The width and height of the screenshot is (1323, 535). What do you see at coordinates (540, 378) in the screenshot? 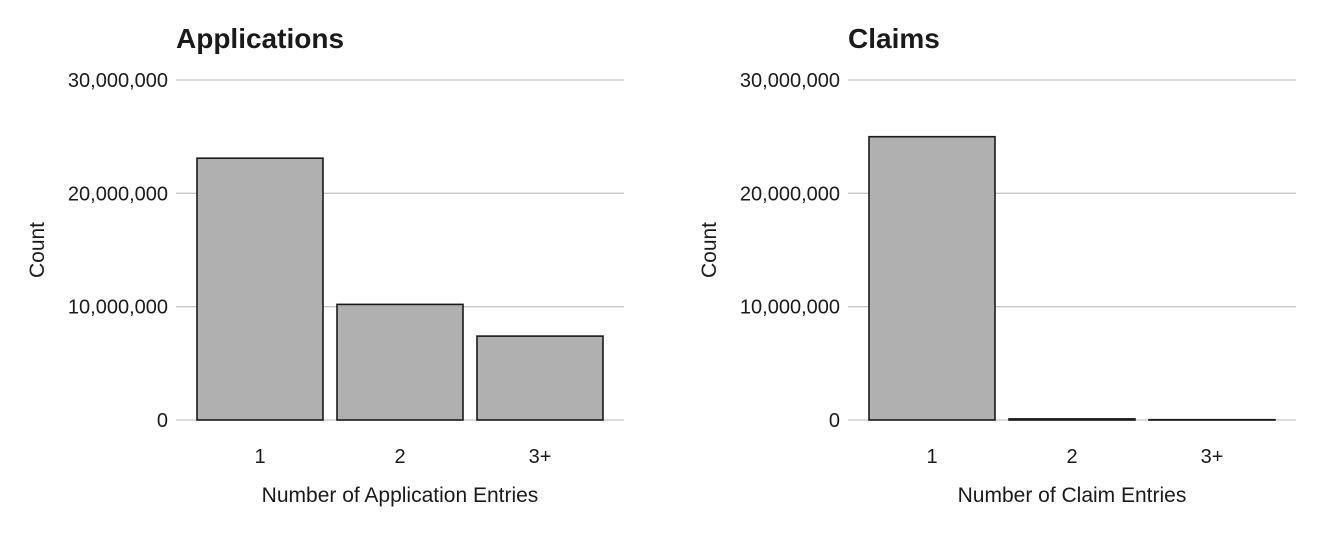
I see `bar-3plus` at bounding box center [540, 378].